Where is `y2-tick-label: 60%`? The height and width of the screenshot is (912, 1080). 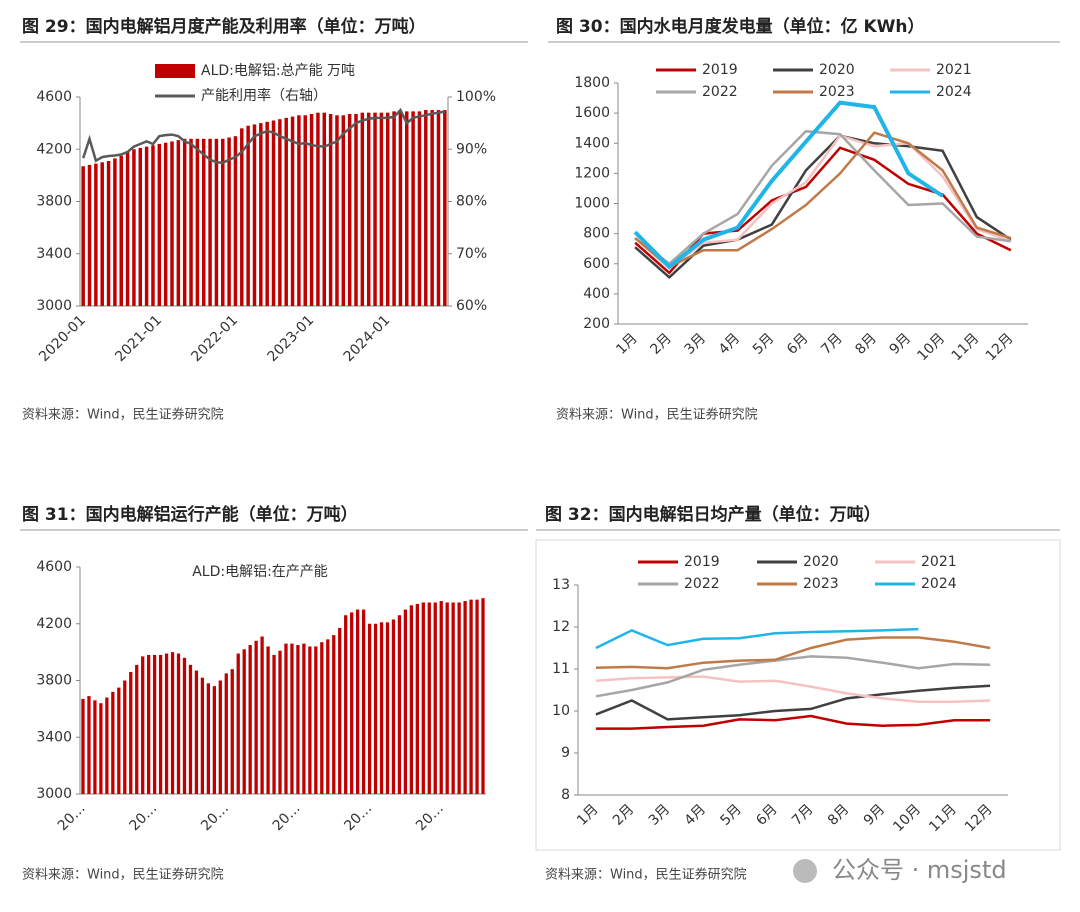
y2-tick-label: 60% is located at coordinates (471, 306).